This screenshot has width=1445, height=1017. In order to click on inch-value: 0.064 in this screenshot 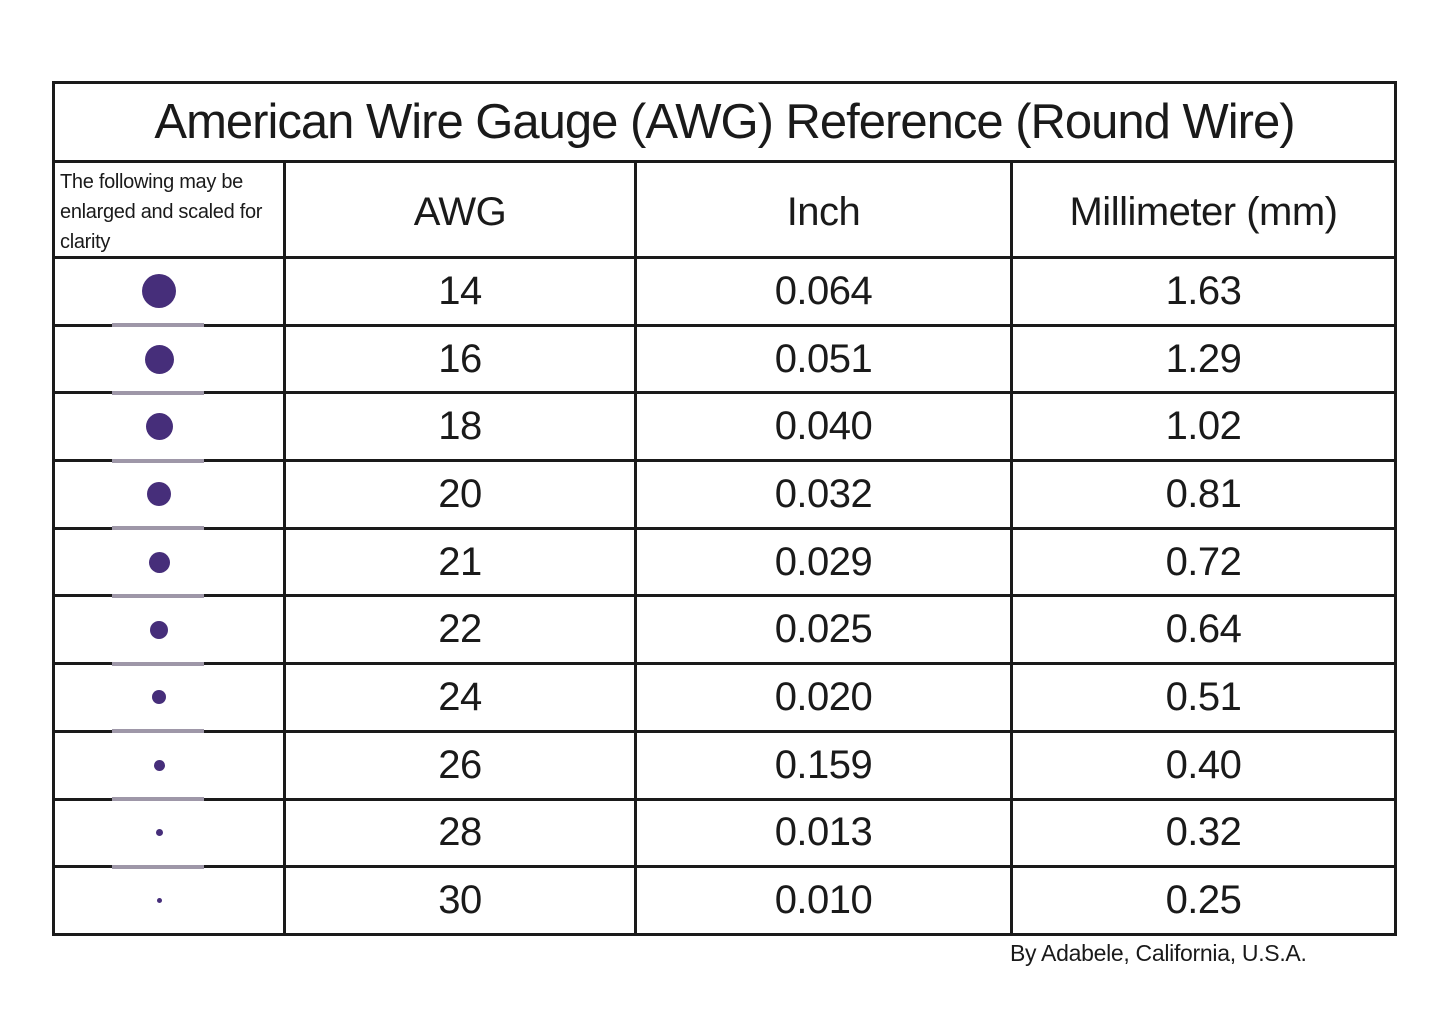, I will do `click(822, 291)`.